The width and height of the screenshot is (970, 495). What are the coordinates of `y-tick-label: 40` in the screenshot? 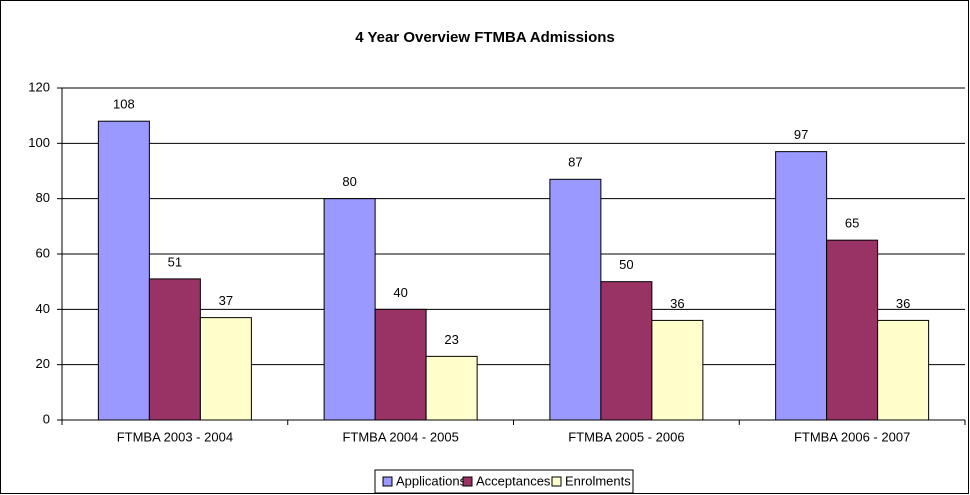 It's located at (43, 308).